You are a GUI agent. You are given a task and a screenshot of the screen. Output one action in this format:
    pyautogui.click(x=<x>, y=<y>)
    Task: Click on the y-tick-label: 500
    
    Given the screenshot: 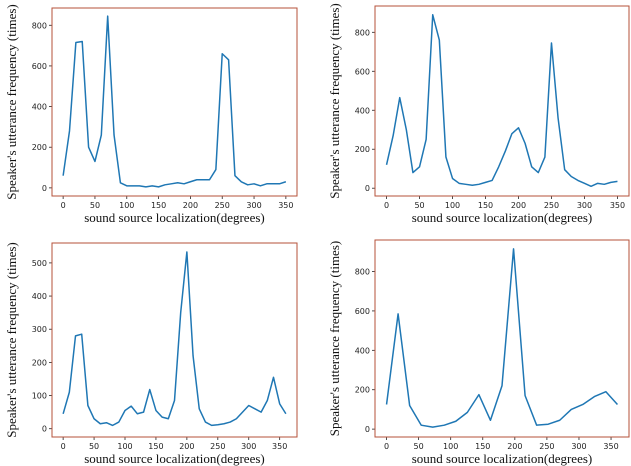 What is the action you would take?
    pyautogui.click(x=39, y=263)
    